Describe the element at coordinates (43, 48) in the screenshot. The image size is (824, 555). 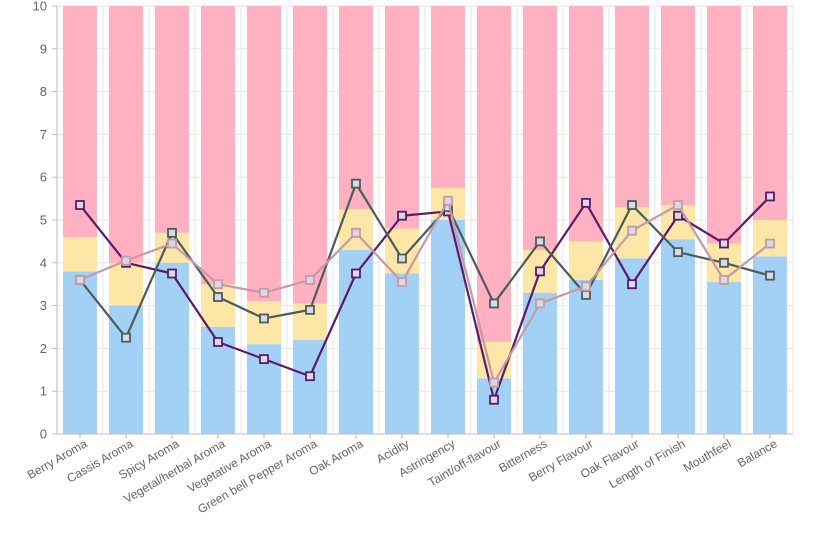
I see `y-tick-label: 9` at that location.